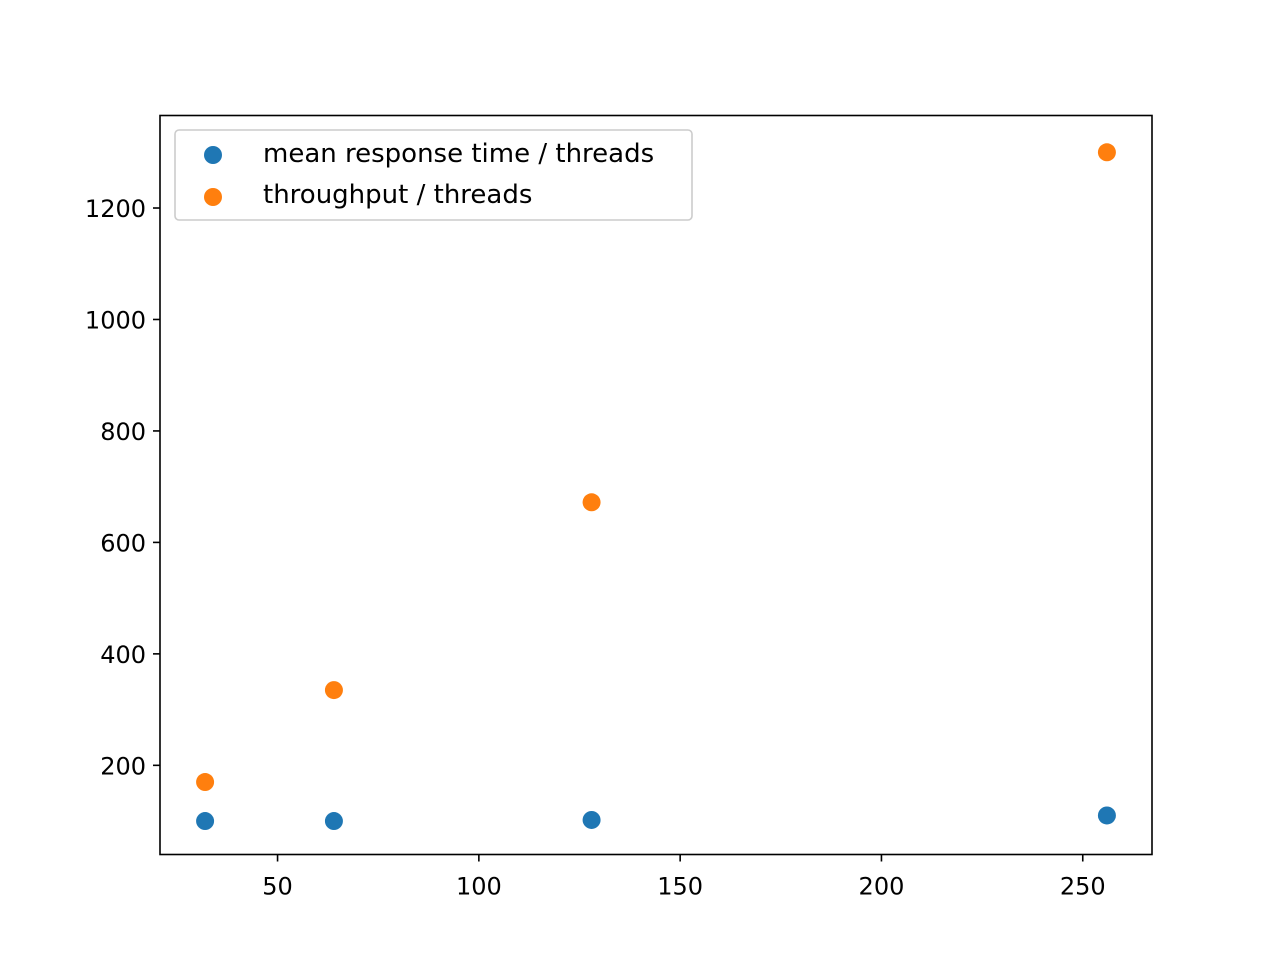 Image resolution: width=1280 pixels, height=960 pixels. Describe the element at coordinates (123, 655) in the screenshot. I see `y-tick-label: 400` at that location.